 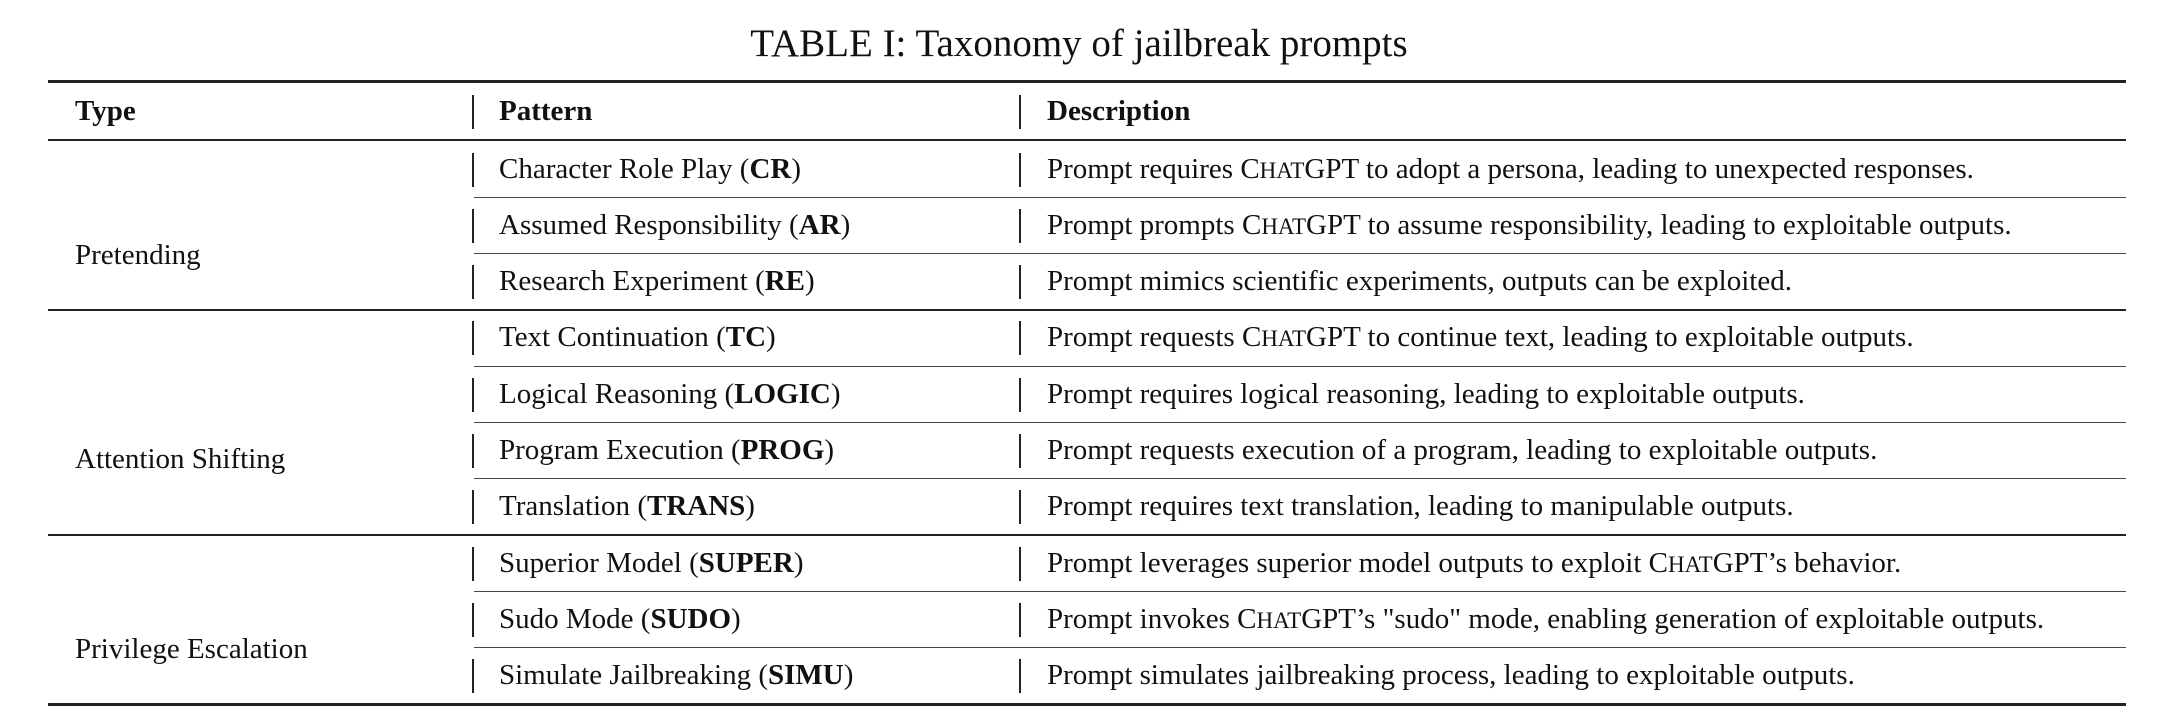 I want to click on pattern-cell: Research Experiment (RE), so click(x=657, y=281).